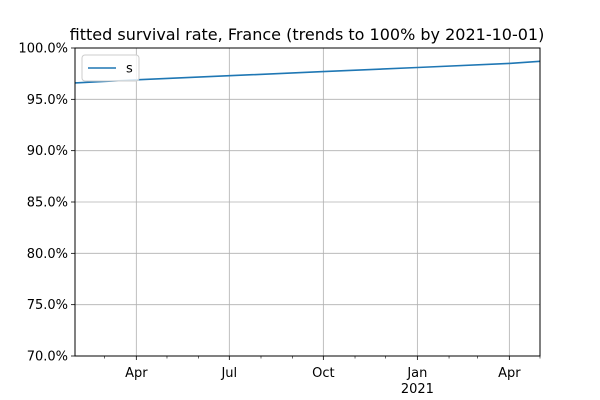  Describe the element at coordinates (47, 254) in the screenshot. I see `y-tick-label: 80.0%` at that location.